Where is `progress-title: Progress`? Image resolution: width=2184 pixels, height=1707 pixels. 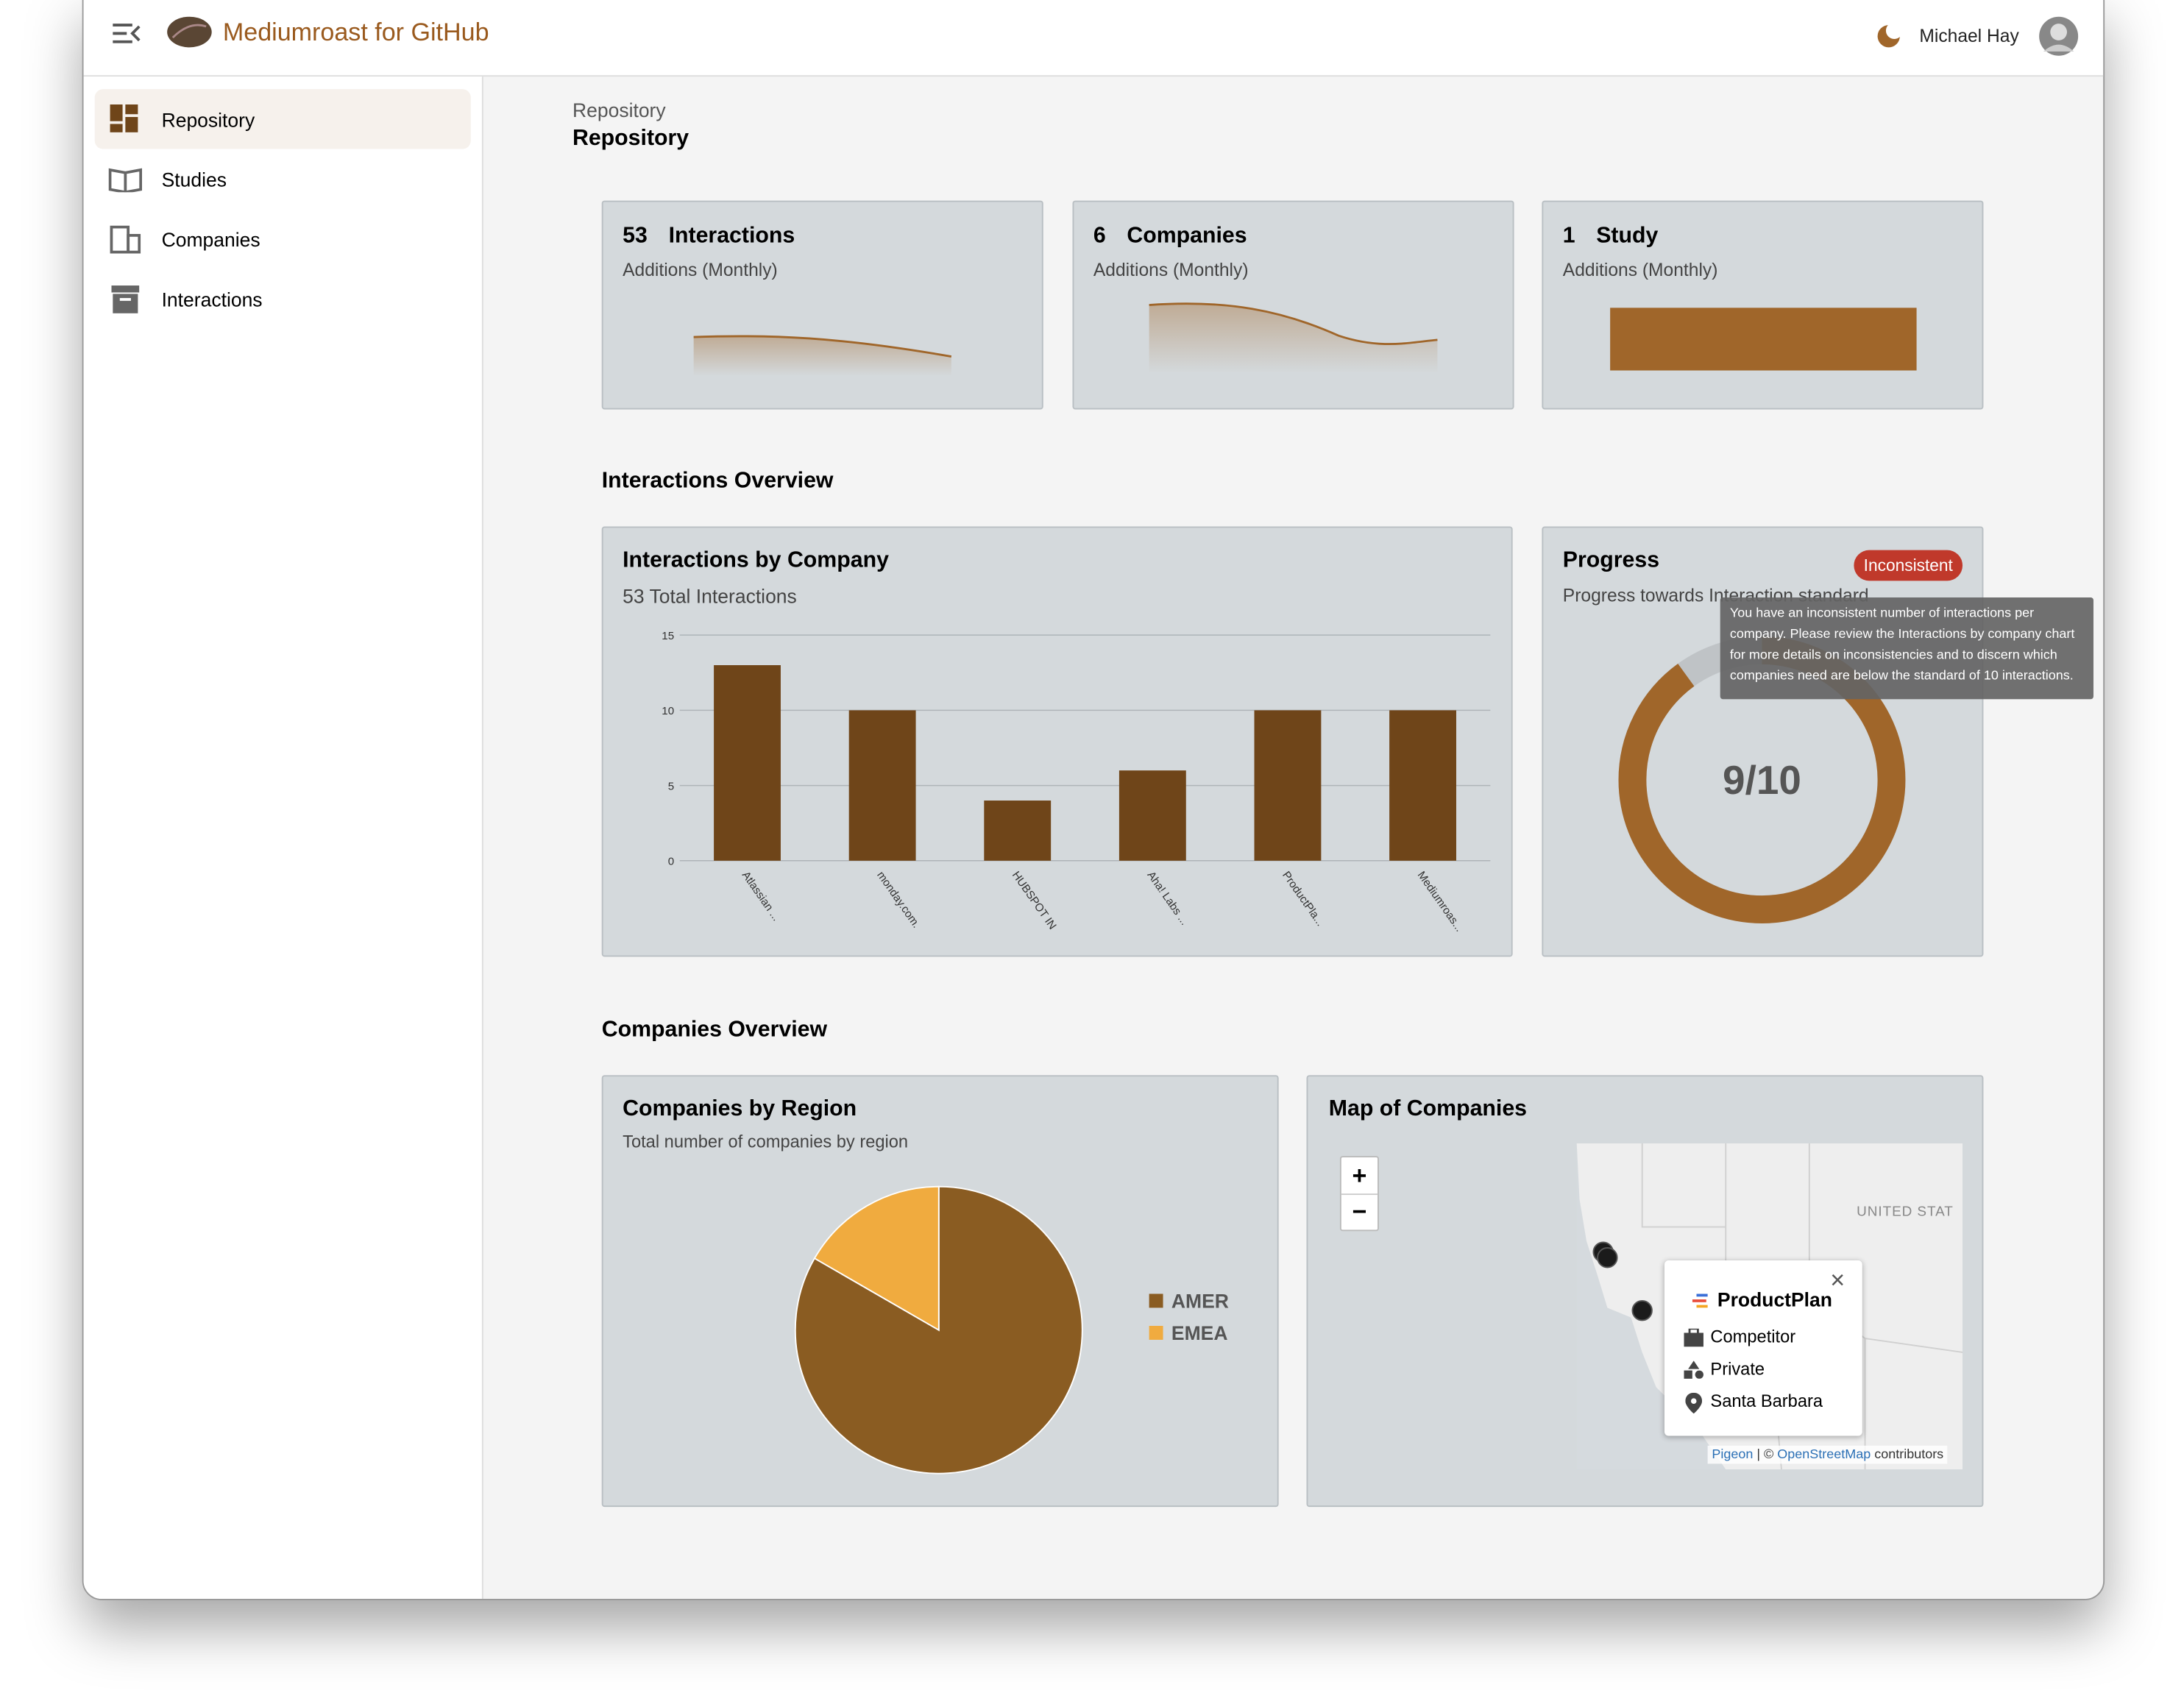 progress-title: Progress is located at coordinates (1611, 560).